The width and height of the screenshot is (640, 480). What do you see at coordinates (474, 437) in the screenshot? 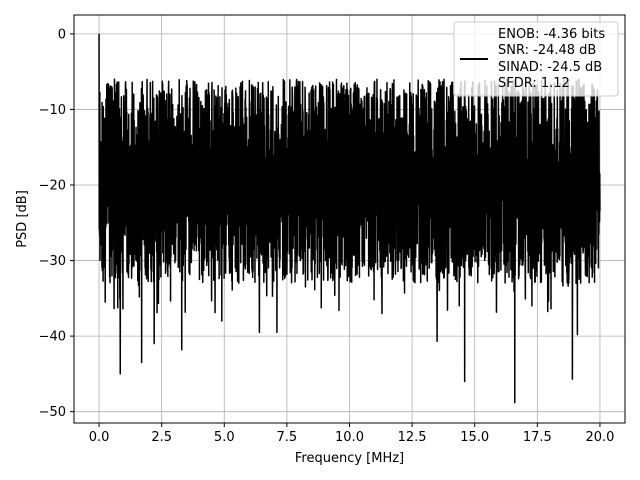
I see `x-tick-label: 15.0` at bounding box center [474, 437].